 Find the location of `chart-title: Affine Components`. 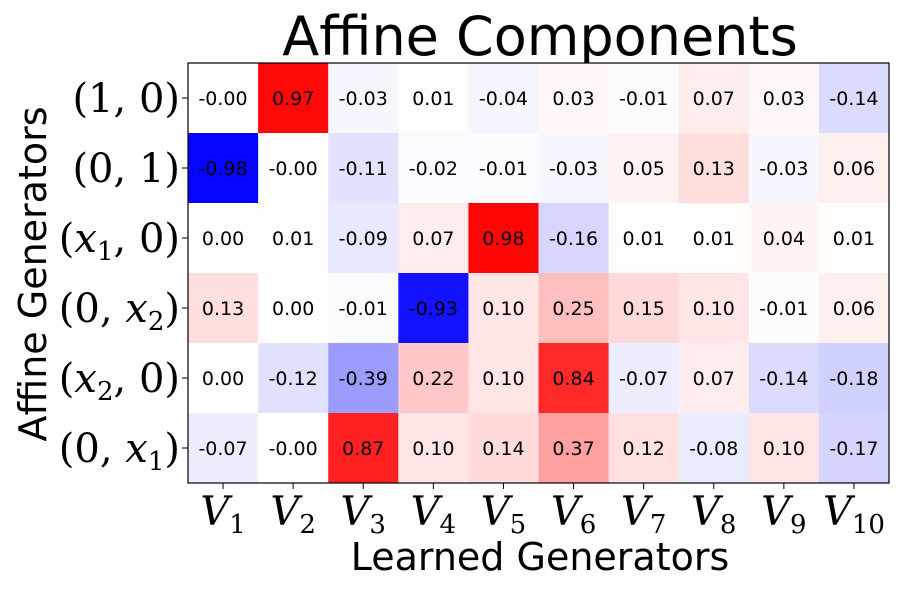

chart-title: Affine Components is located at coordinates (539, 36).